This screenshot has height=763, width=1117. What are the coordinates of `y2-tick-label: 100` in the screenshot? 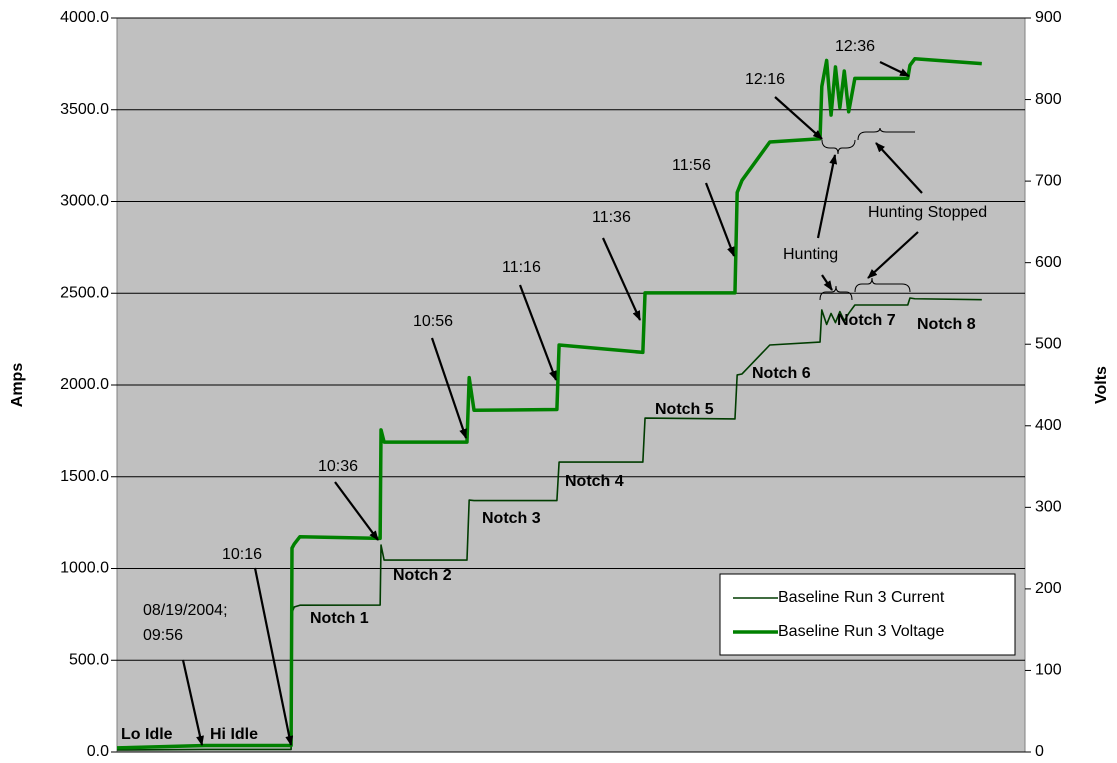 It's located at (1048, 670).